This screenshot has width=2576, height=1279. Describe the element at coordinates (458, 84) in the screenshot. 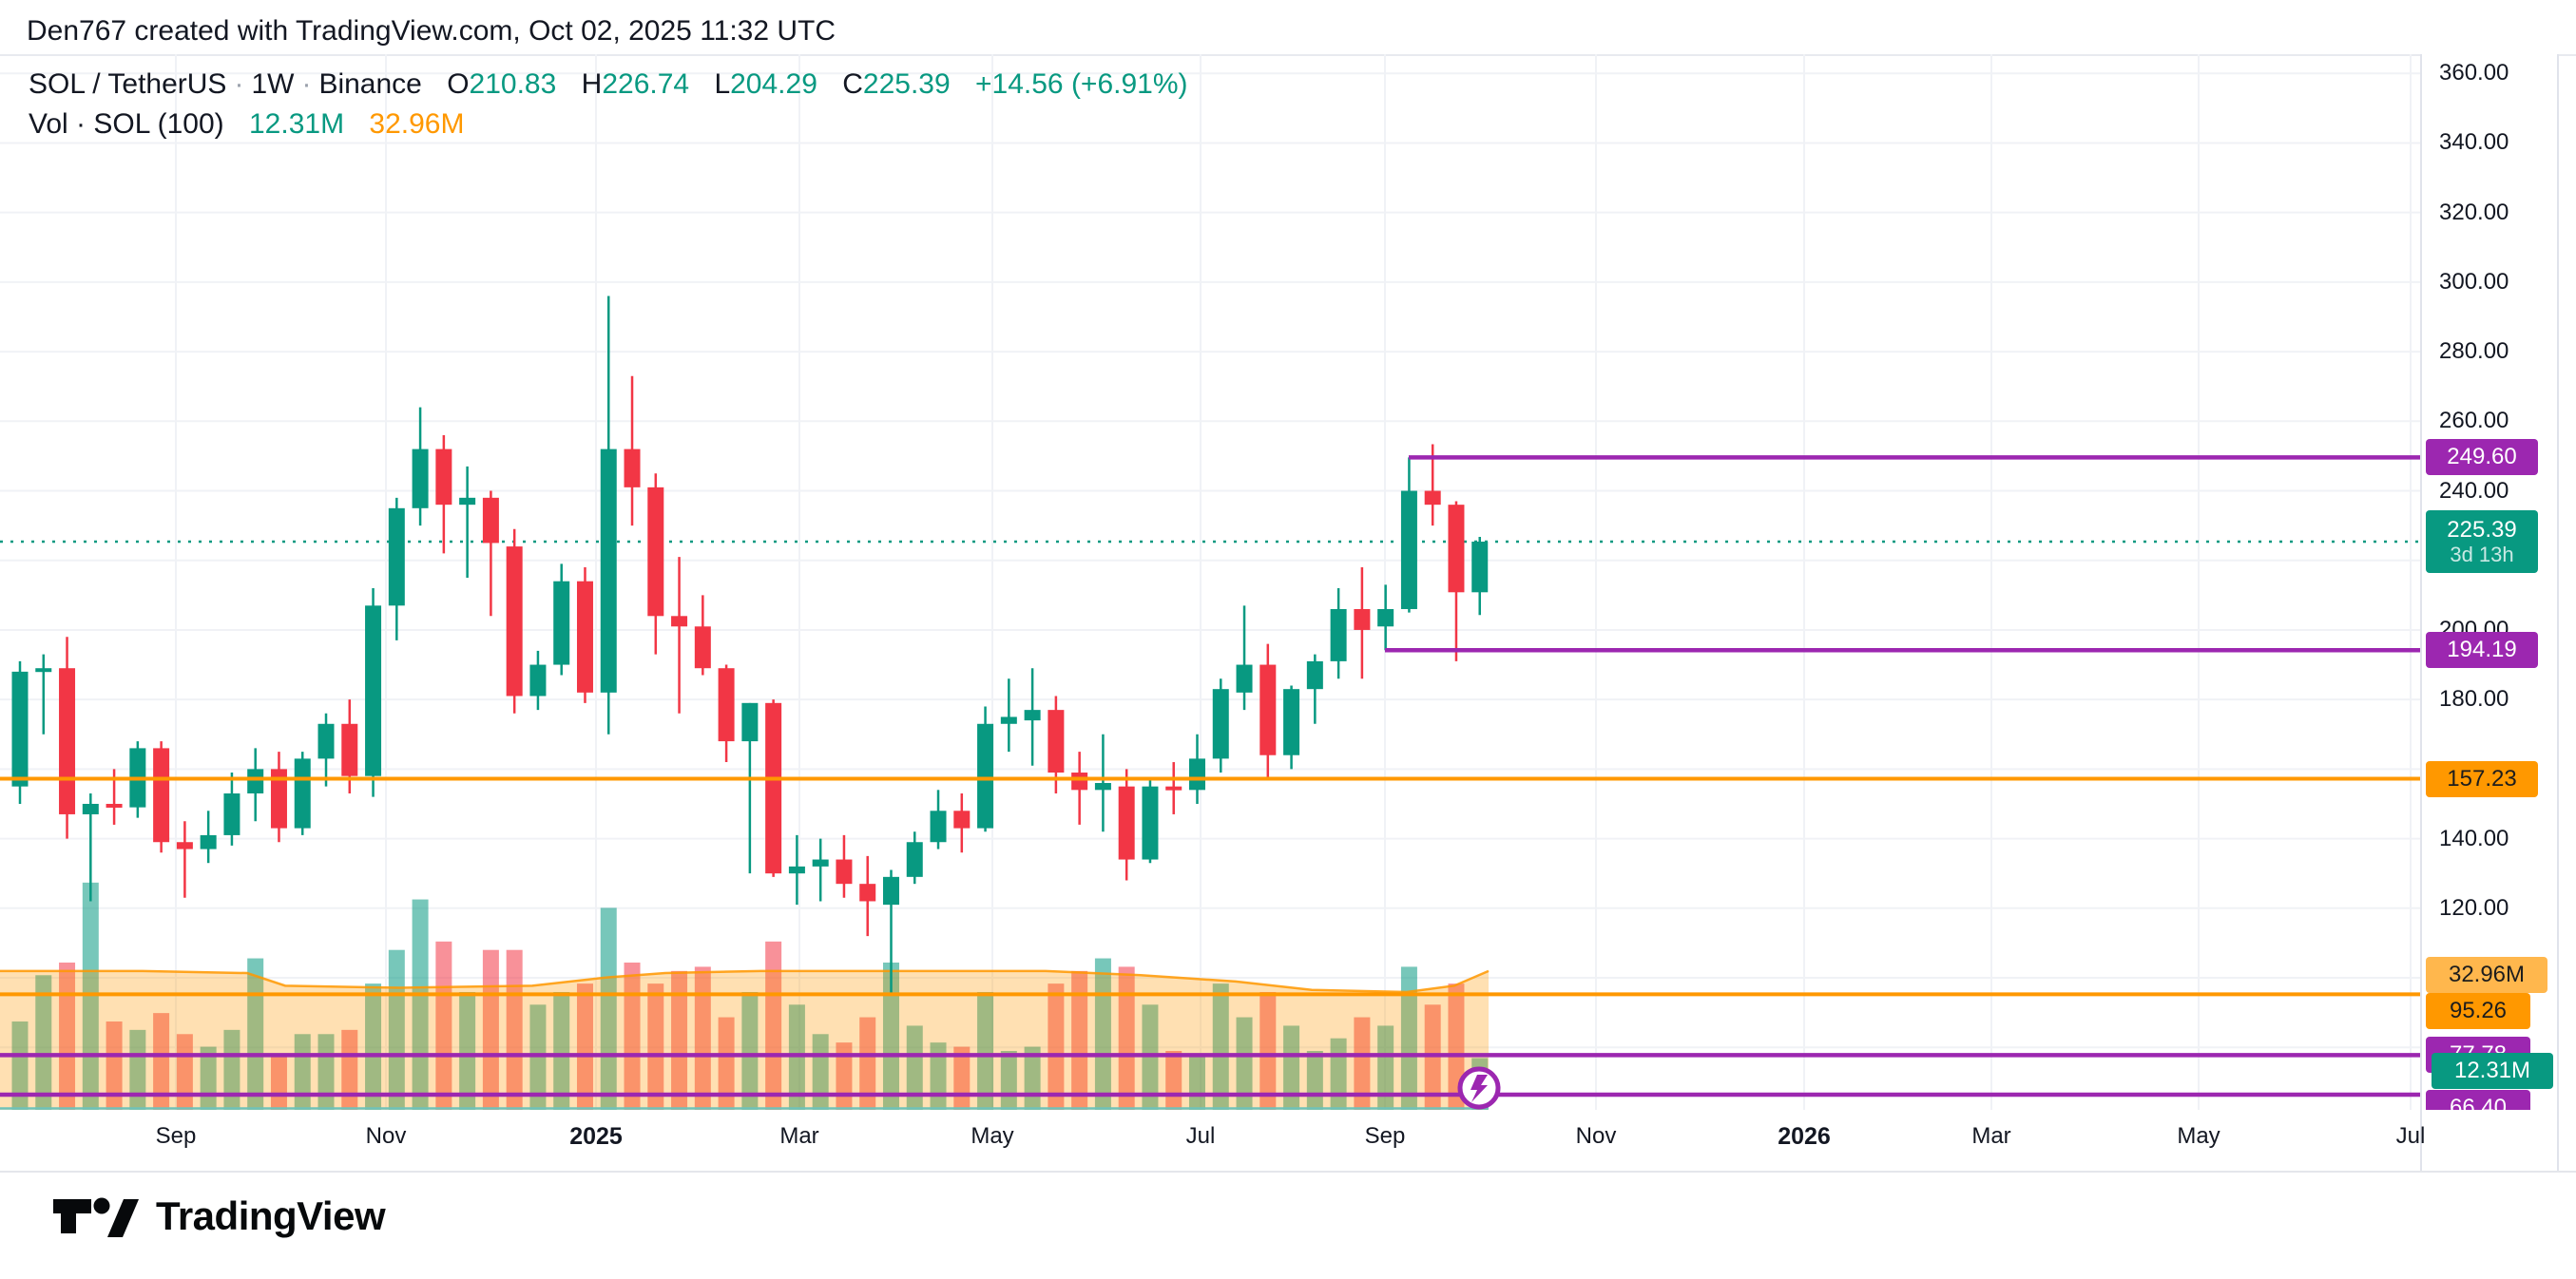

I see `open-letter: O` at that location.